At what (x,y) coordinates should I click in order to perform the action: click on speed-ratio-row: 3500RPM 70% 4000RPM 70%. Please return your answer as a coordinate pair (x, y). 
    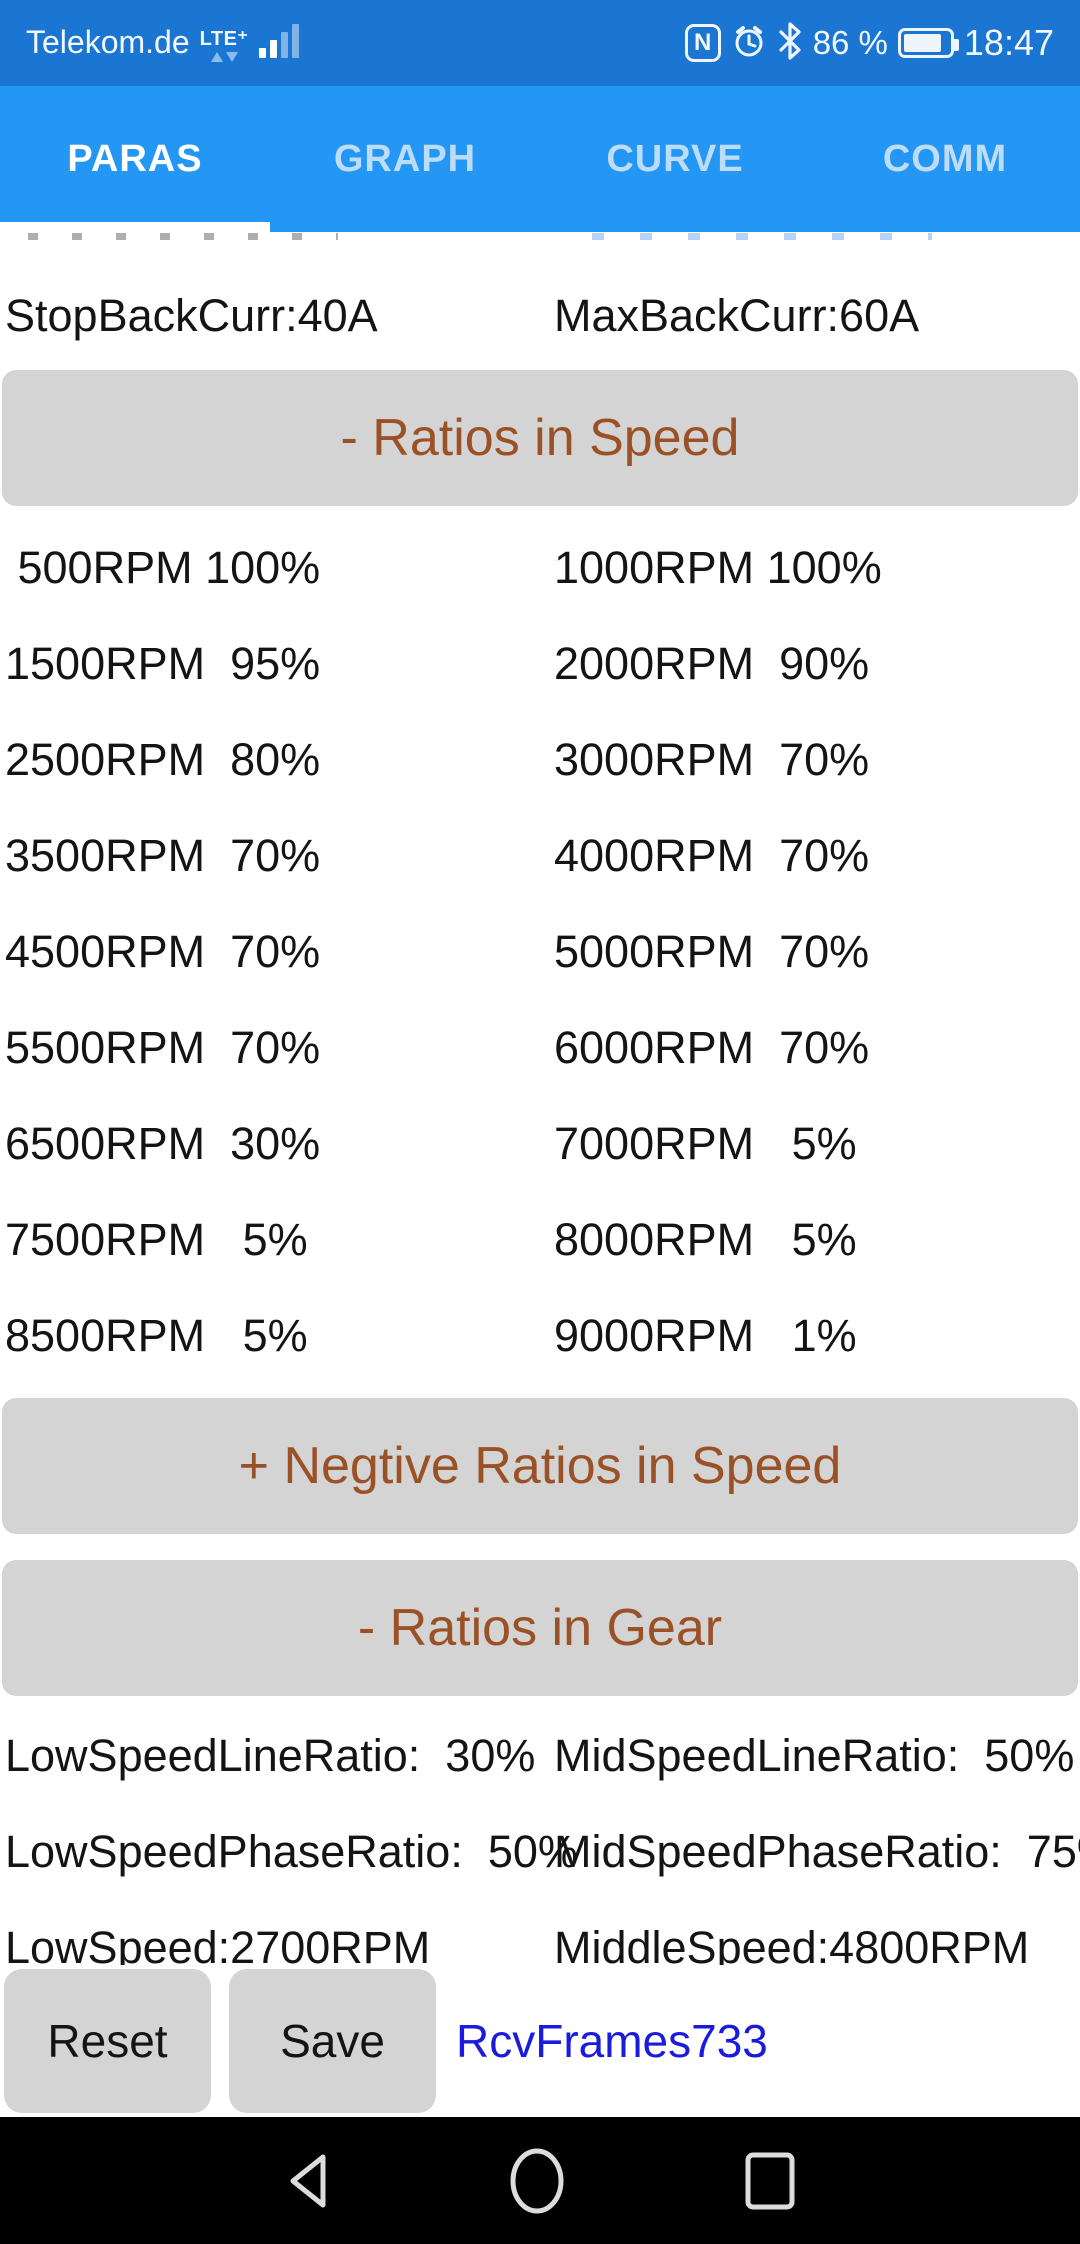
    Looking at the image, I should click on (437, 855).